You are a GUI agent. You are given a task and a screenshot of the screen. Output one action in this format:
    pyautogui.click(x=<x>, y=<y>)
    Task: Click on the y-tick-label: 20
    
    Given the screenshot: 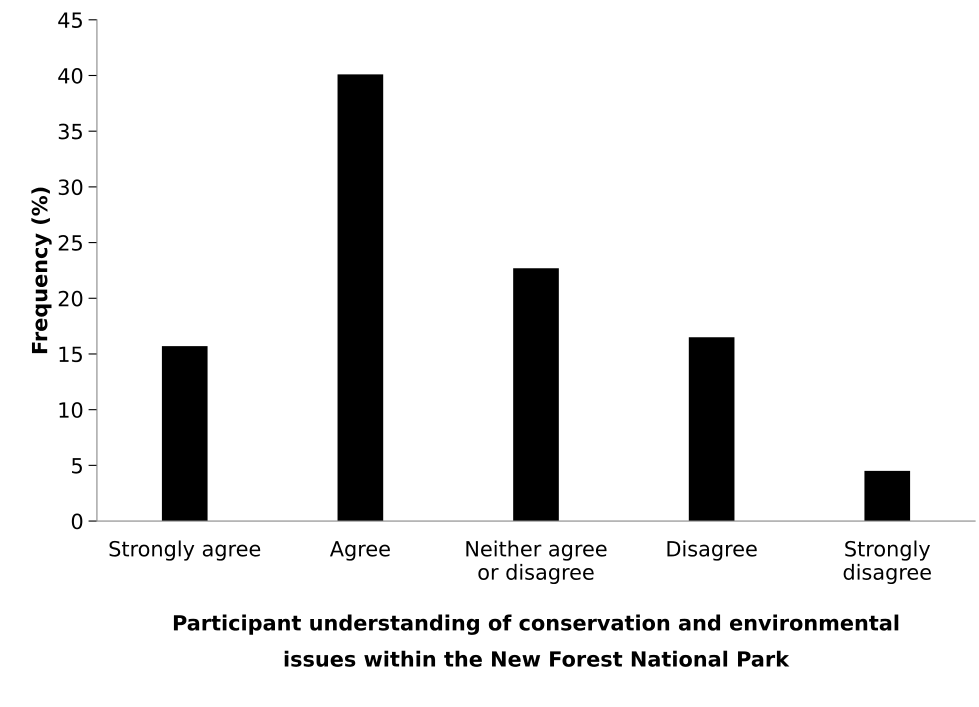 What is the action you would take?
    pyautogui.click(x=70, y=298)
    